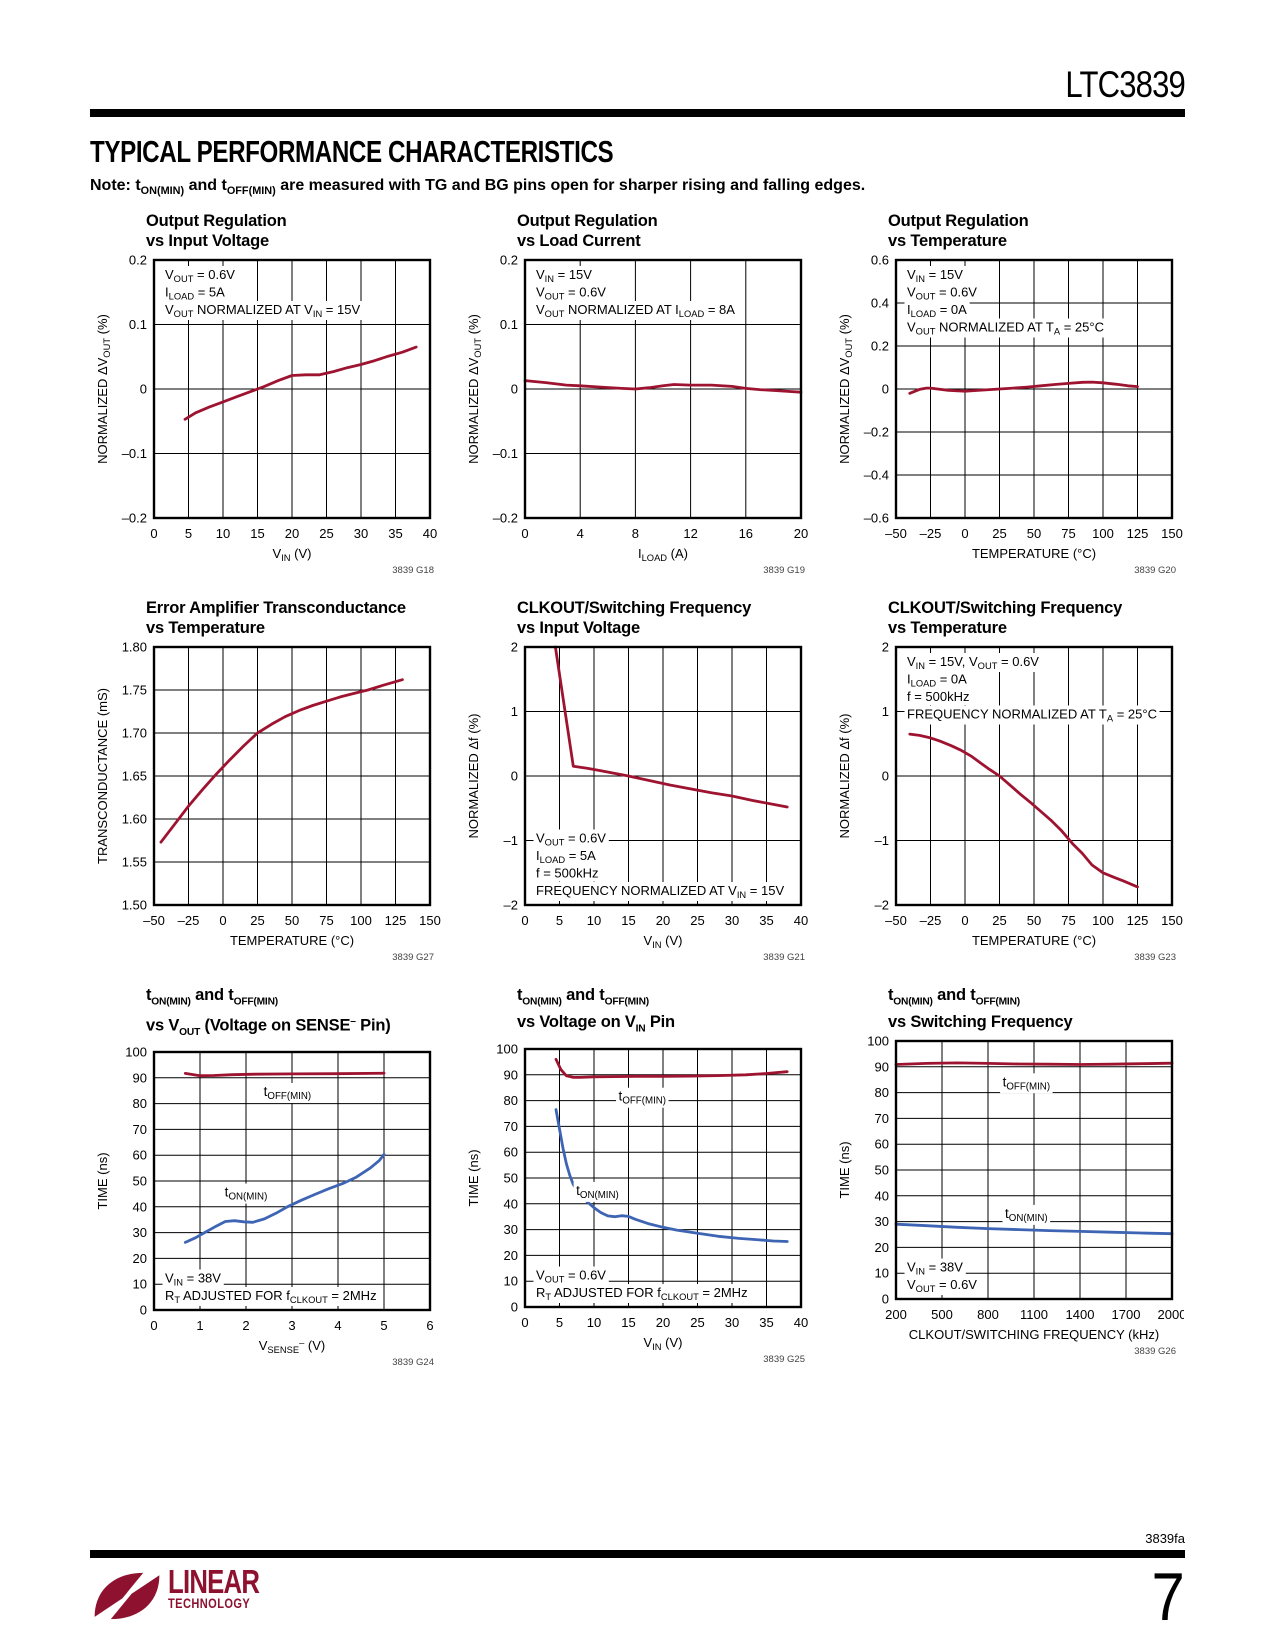 Image resolution: width=1275 pixels, height=1650 pixels. I want to click on logo-sub-text: TECHNOLOGY, so click(209, 1603).